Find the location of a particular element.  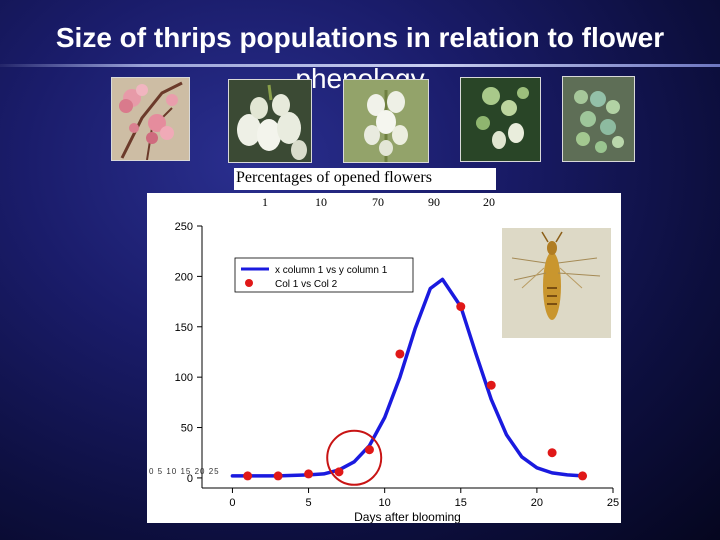

percent-label-1: 1 is located at coordinates (265, 202).